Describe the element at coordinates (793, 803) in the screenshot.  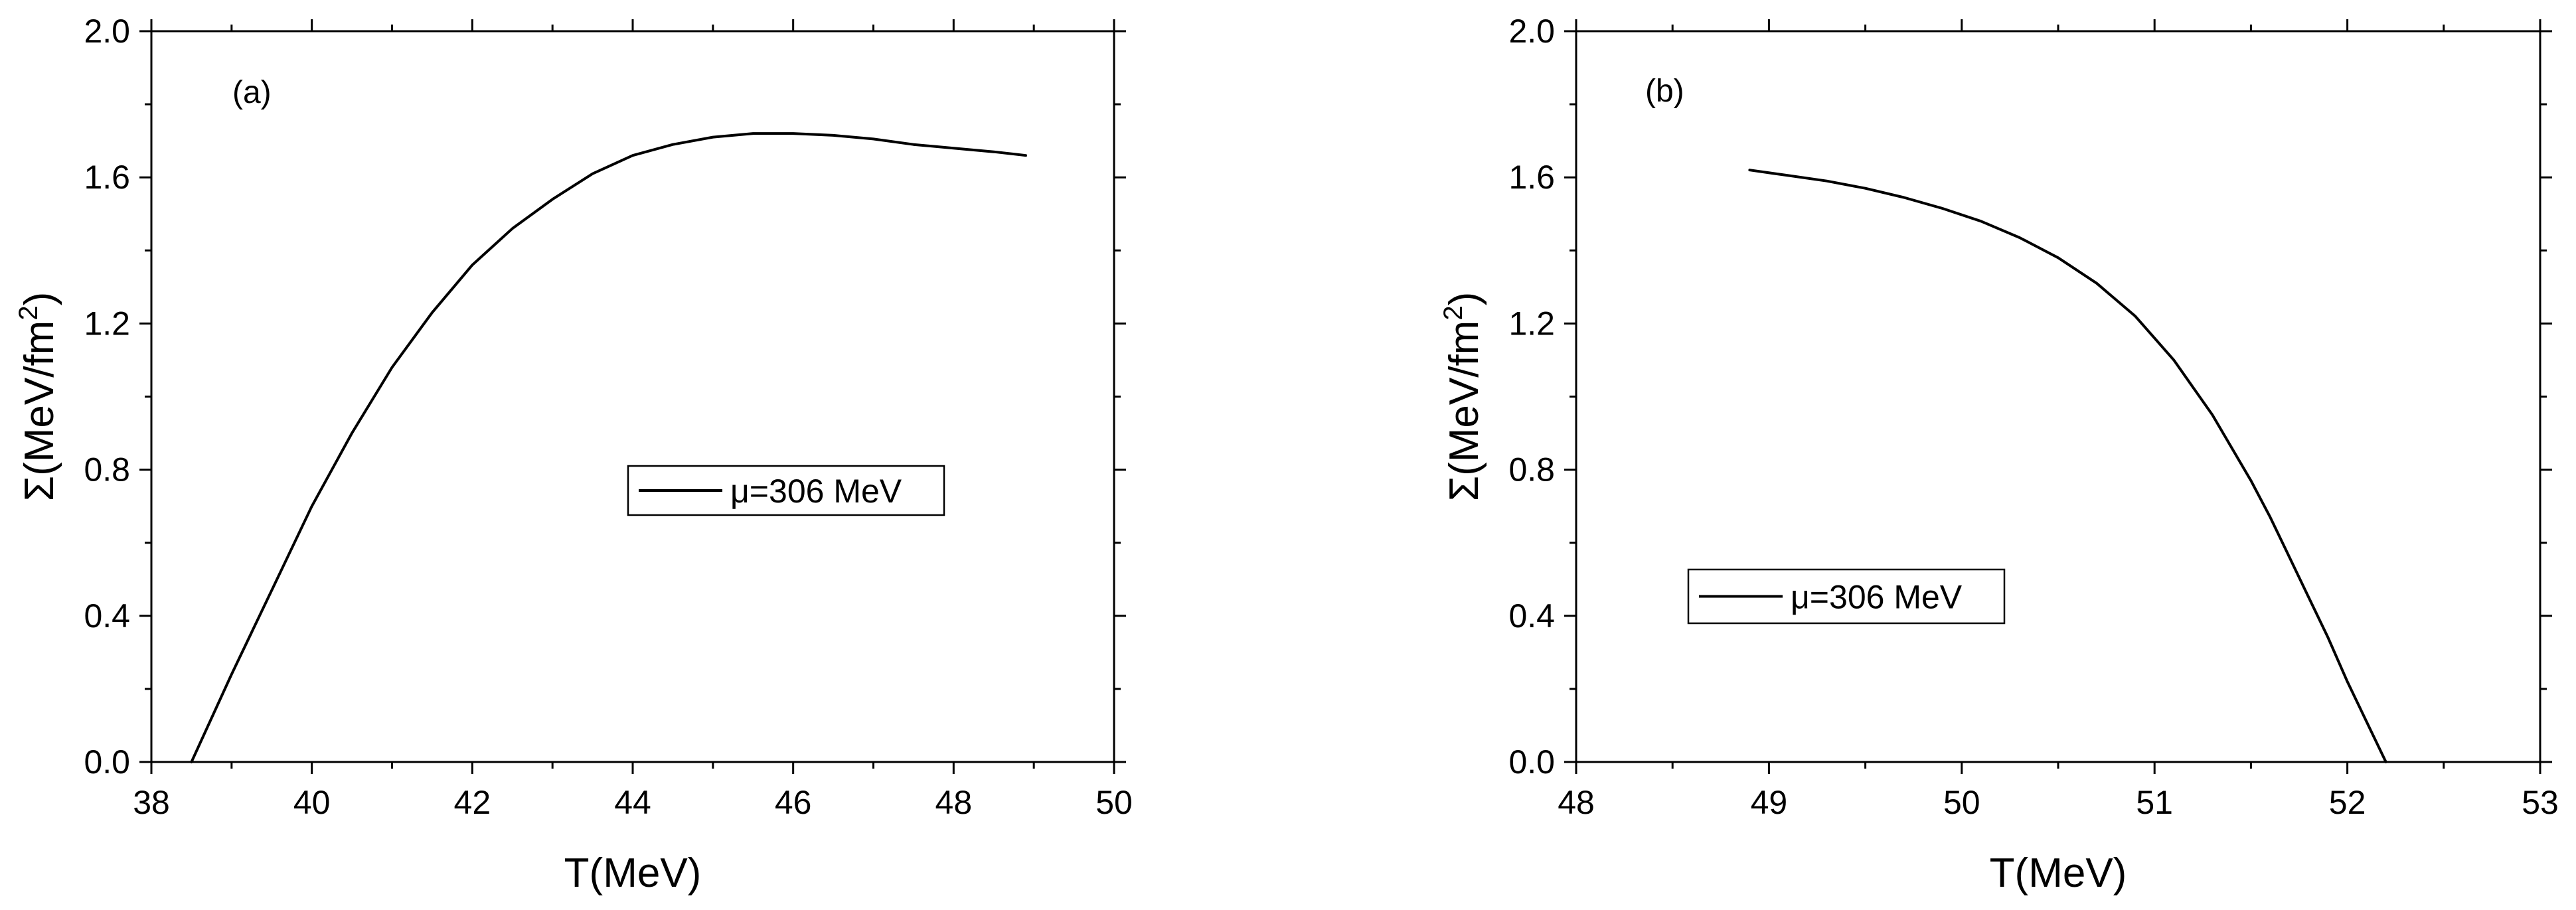
I see `x-tick-label: 46` at that location.